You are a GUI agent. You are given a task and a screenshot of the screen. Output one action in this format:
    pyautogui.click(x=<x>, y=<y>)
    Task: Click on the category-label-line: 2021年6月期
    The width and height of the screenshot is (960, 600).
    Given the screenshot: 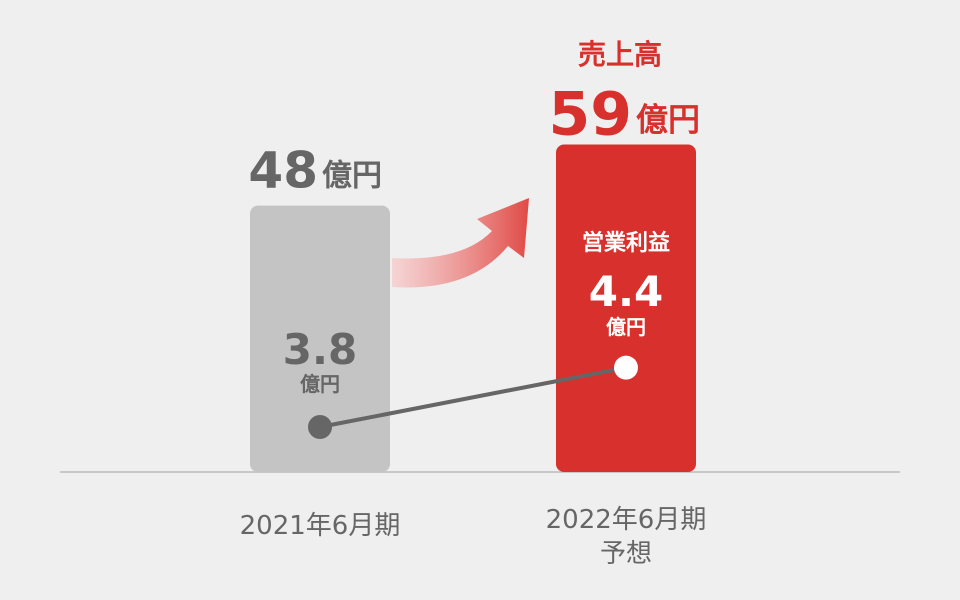 What is the action you would take?
    pyautogui.click(x=320, y=526)
    